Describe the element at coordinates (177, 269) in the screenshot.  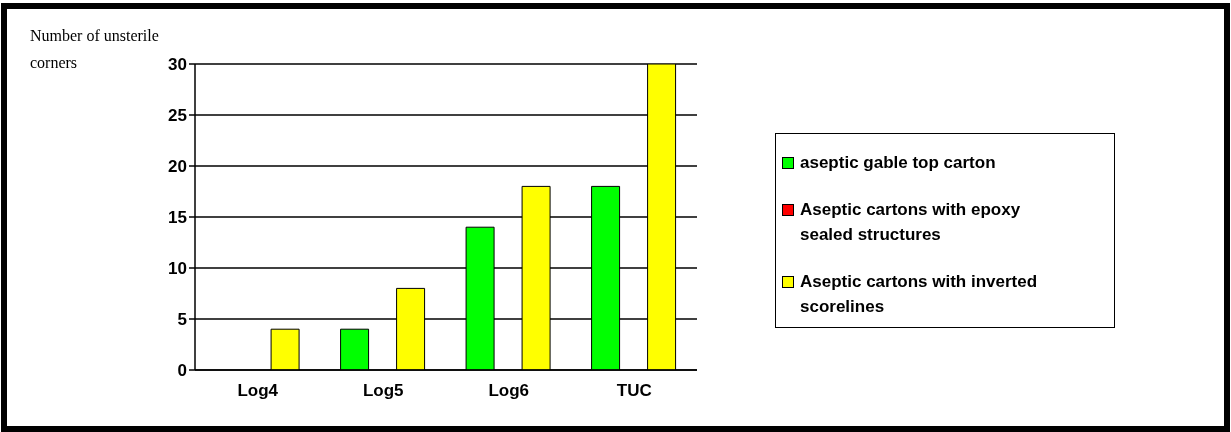
I see `y-tick-label: 10` at that location.